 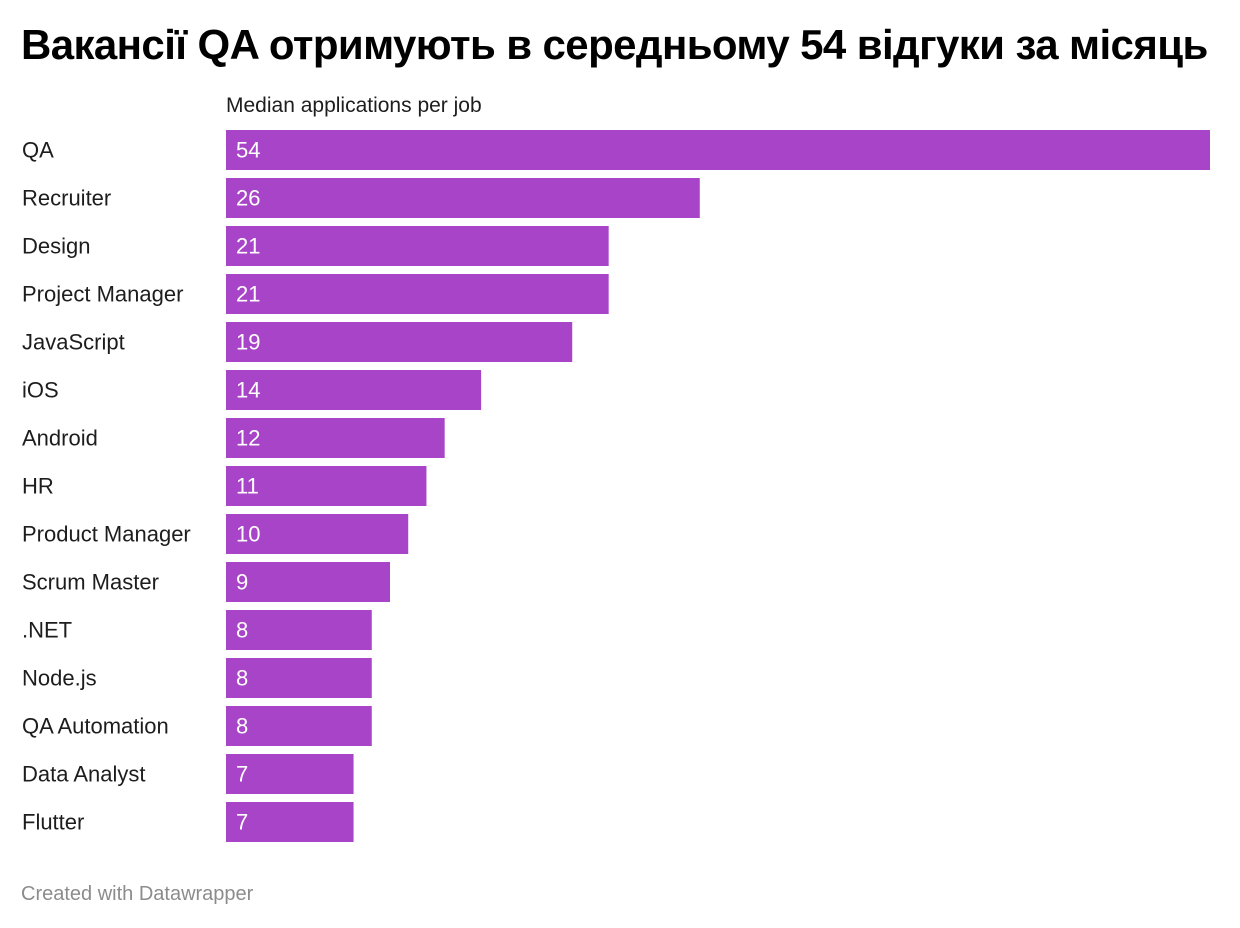 I want to click on bar-row: iOS 14, so click(x=252, y=390).